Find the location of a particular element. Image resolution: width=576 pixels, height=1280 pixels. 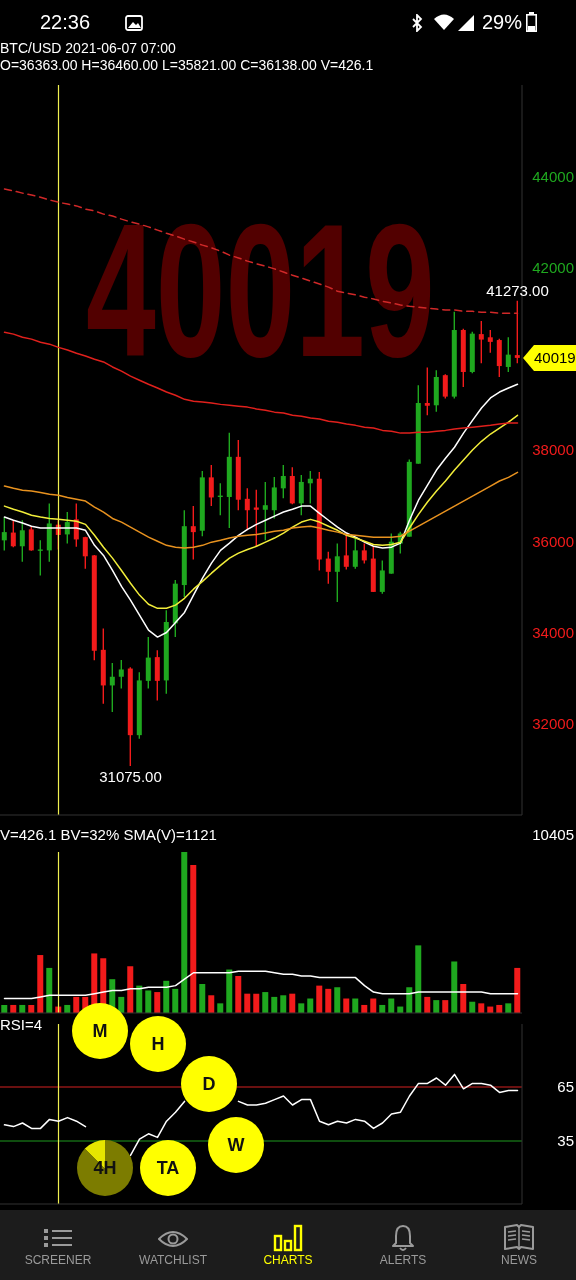

annotation: 40019 is located at coordinates (260, 290).